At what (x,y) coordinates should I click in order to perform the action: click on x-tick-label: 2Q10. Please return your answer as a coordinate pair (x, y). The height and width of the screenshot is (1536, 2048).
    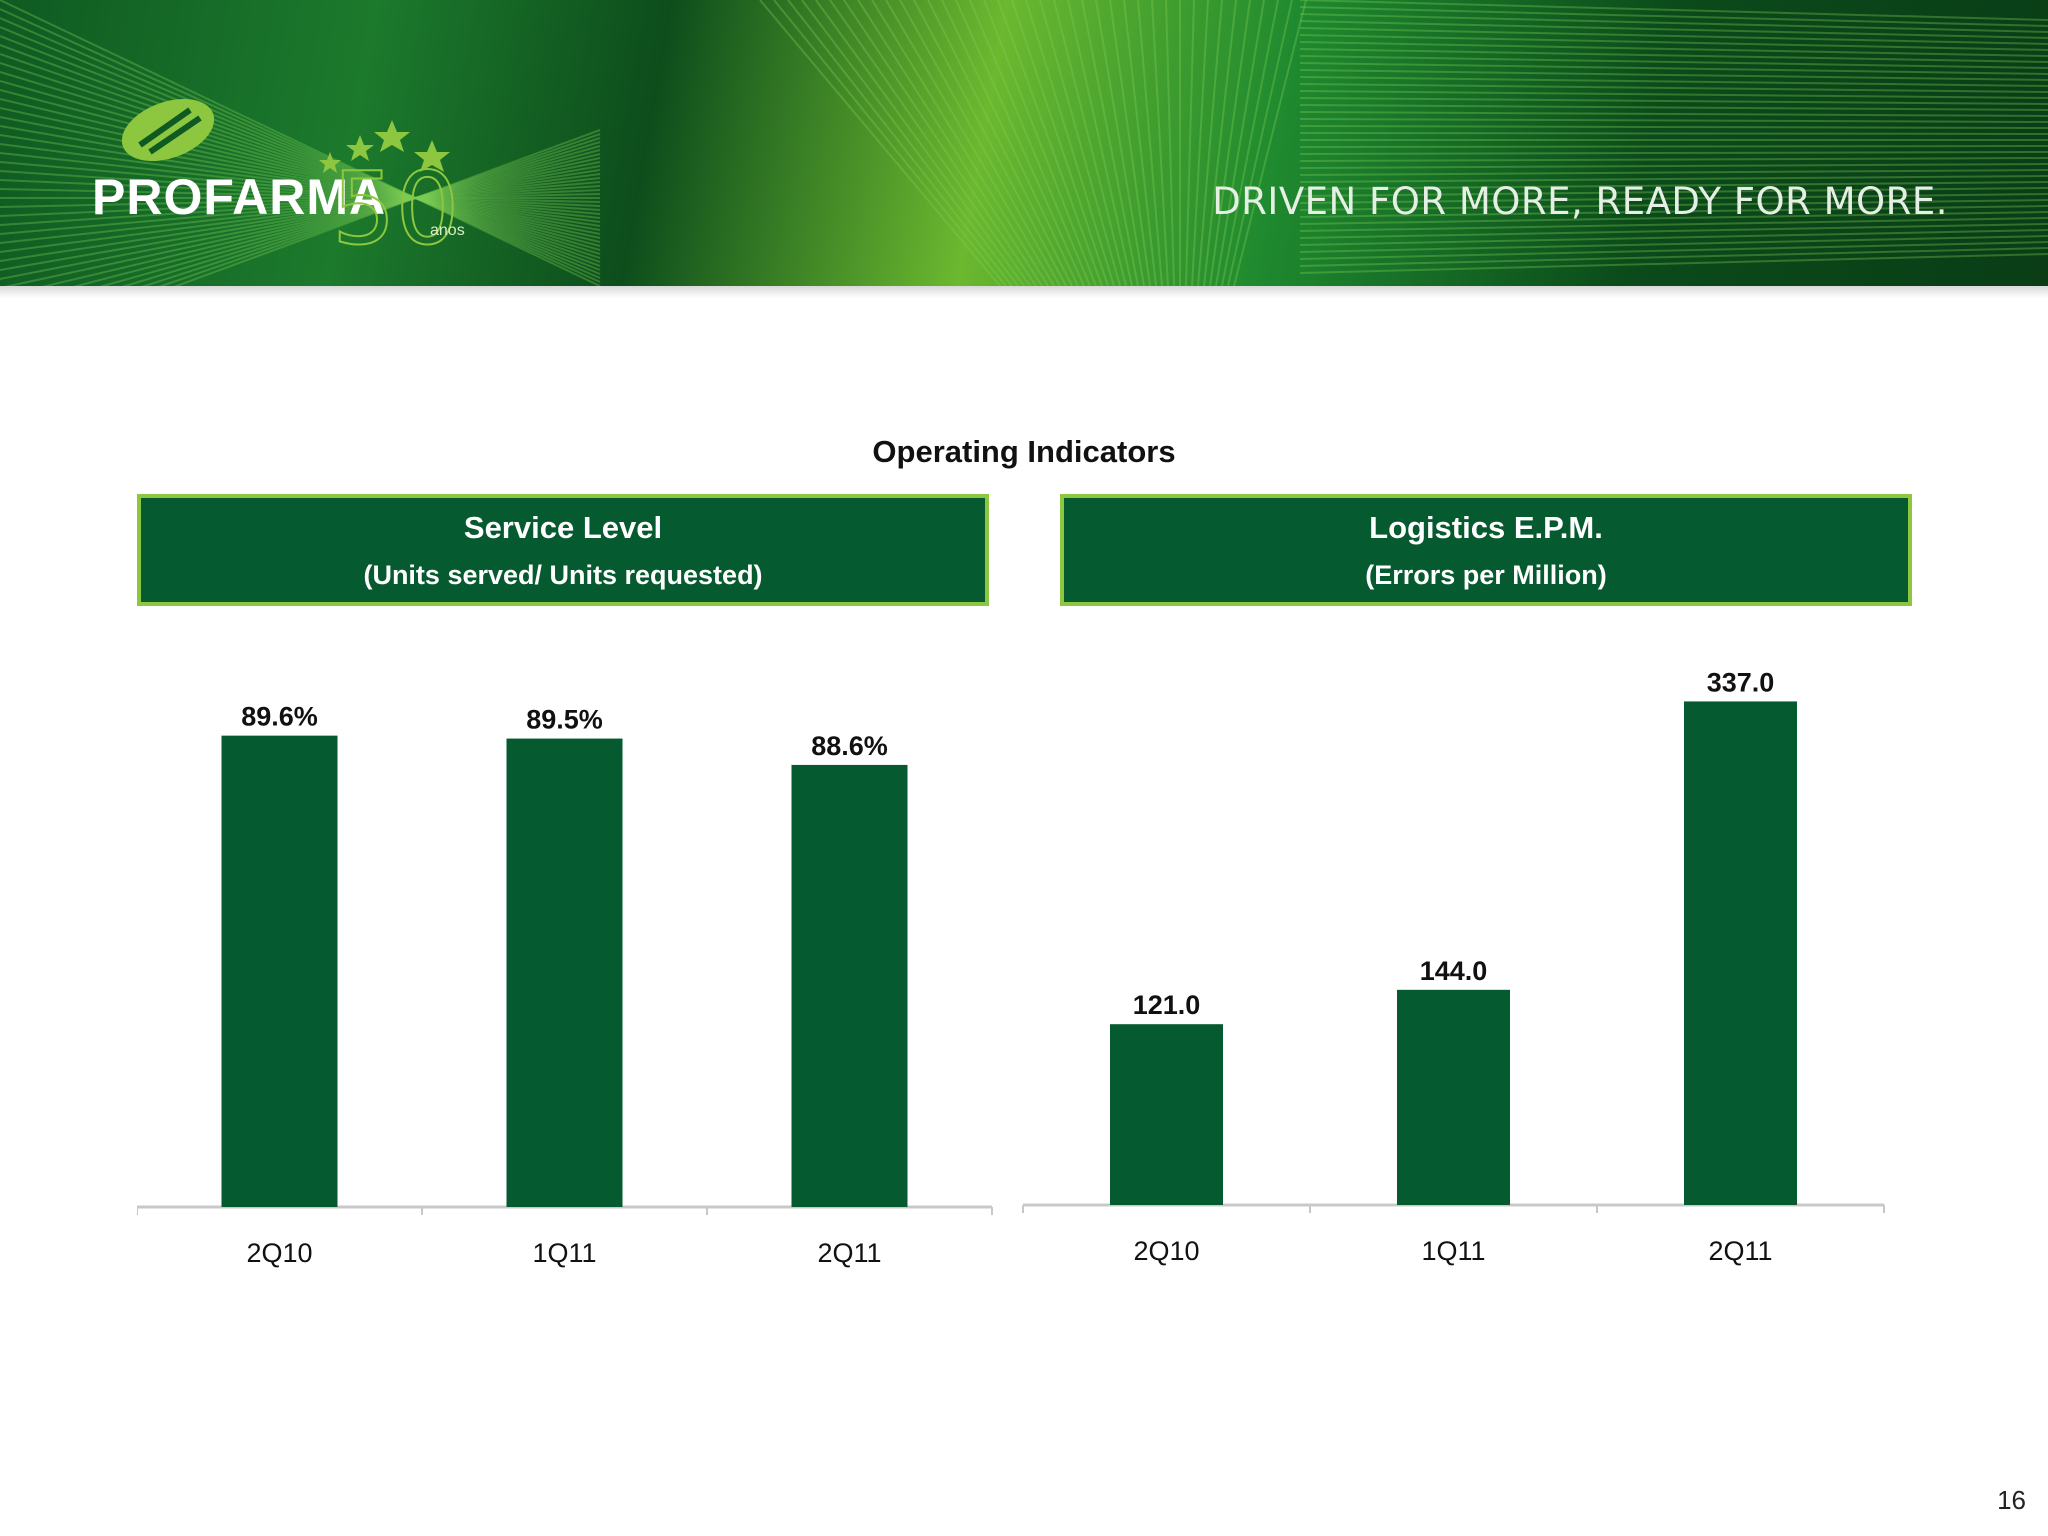
    Looking at the image, I should click on (279, 1253).